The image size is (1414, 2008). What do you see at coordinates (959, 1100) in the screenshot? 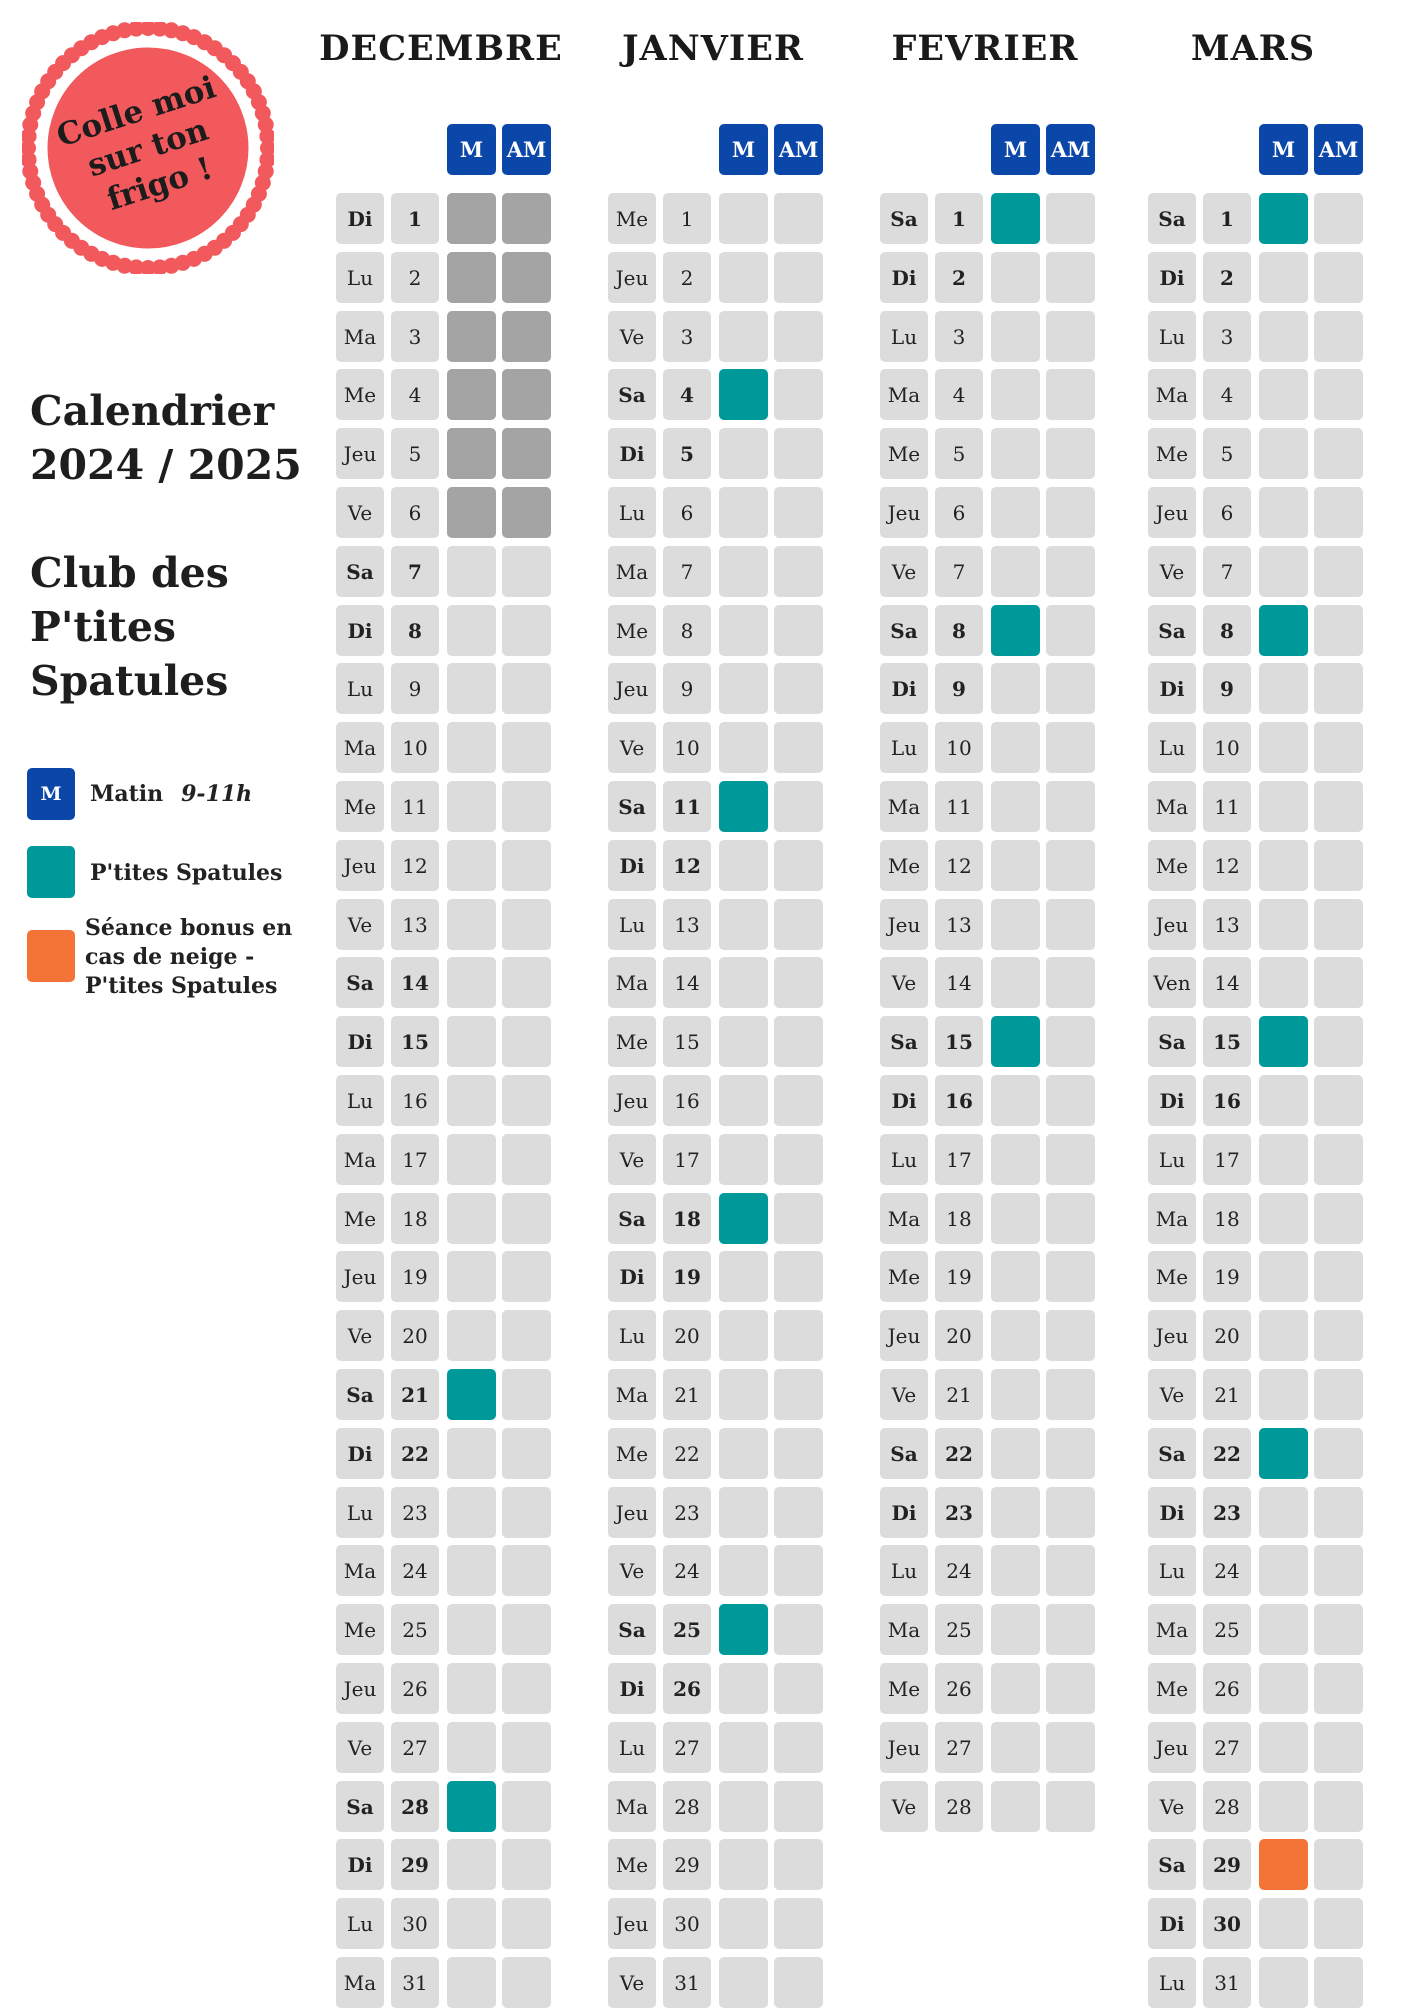
I see `day-number: 16` at bounding box center [959, 1100].